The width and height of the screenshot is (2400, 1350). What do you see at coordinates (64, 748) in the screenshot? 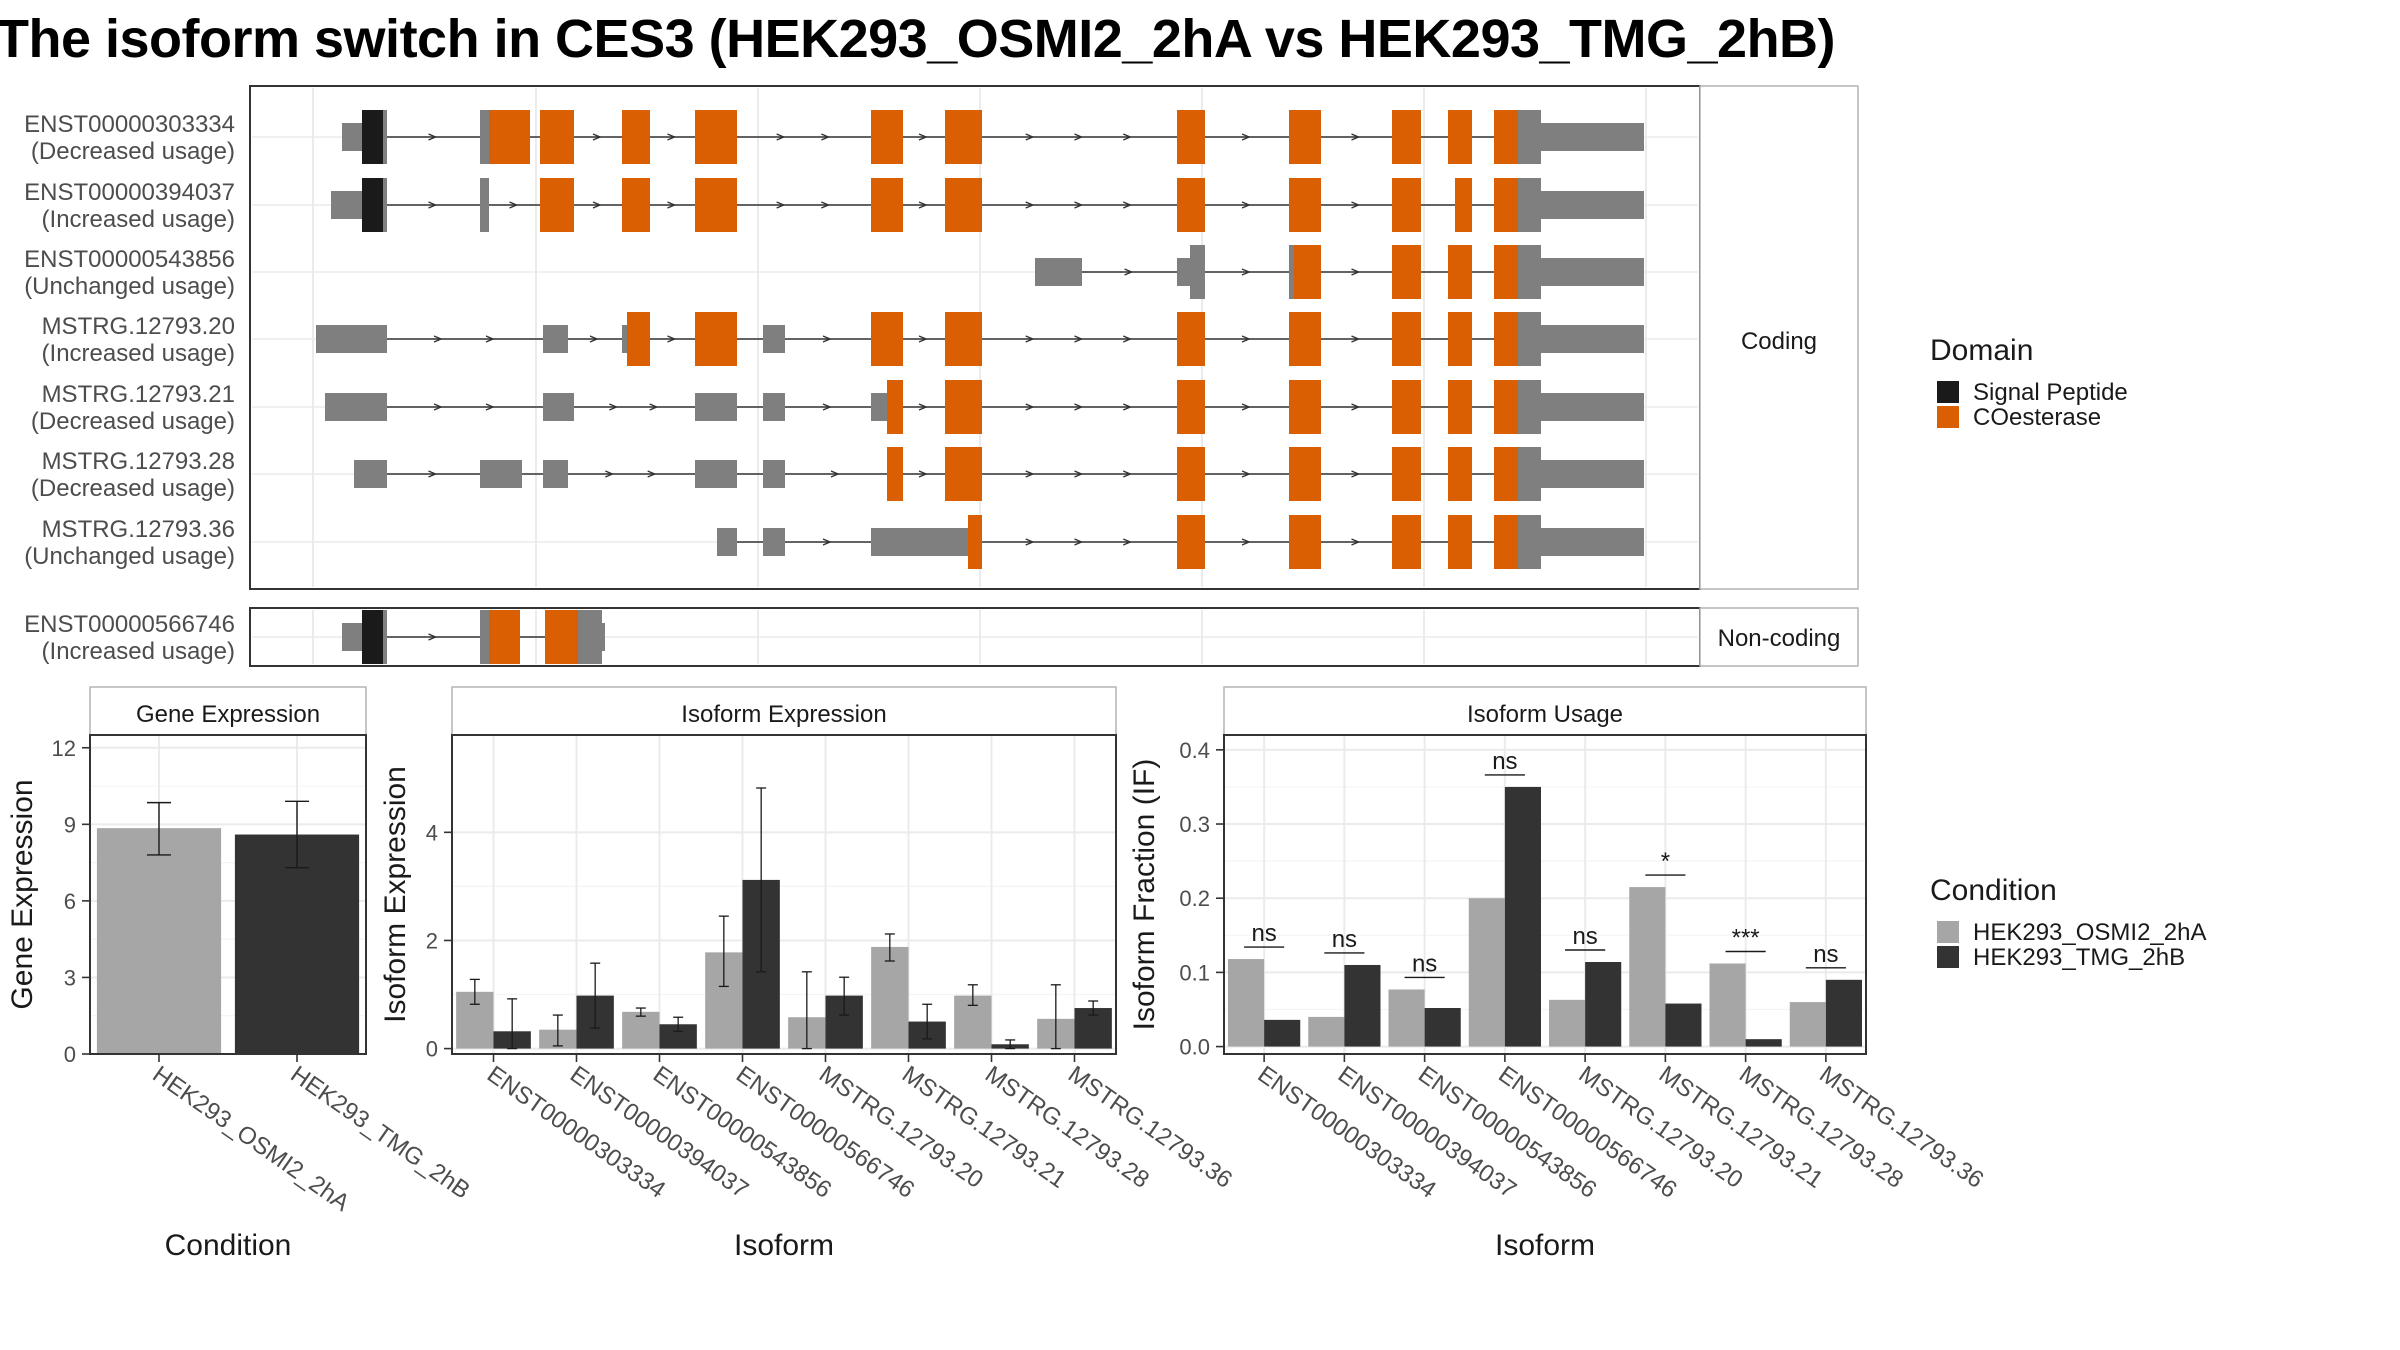
I see `y-tick-label: 12` at bounding box center [64, 748].